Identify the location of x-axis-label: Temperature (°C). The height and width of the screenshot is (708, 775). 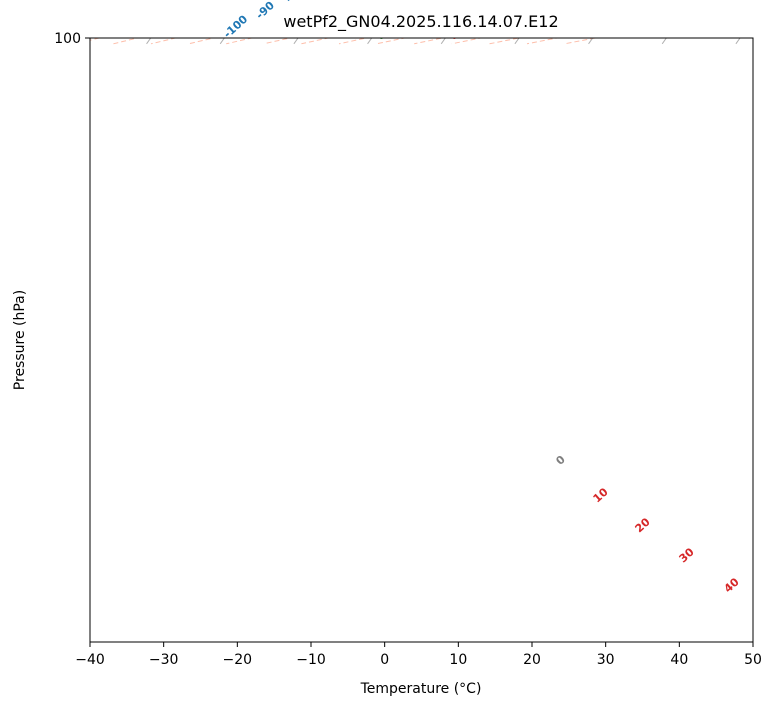
(421, 689).